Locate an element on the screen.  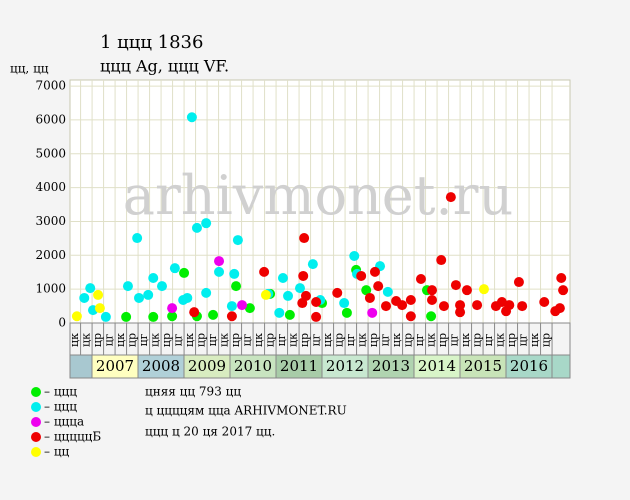
year-label: 2009 is located at coordinates (207, 366).